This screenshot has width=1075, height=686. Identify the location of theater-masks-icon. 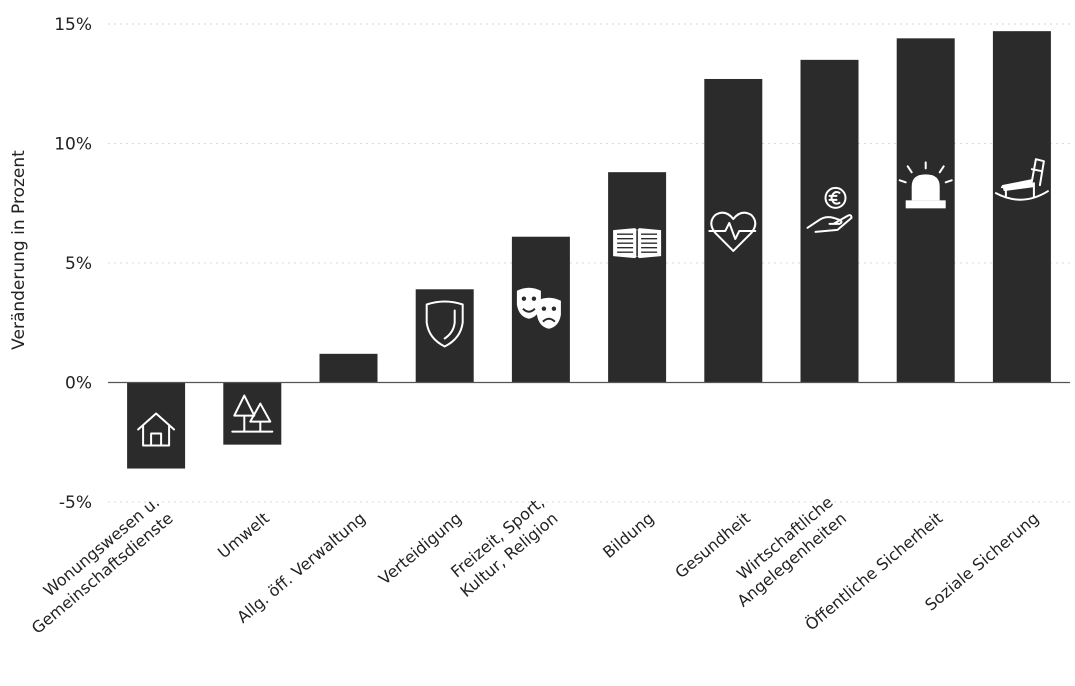
(538, 308).